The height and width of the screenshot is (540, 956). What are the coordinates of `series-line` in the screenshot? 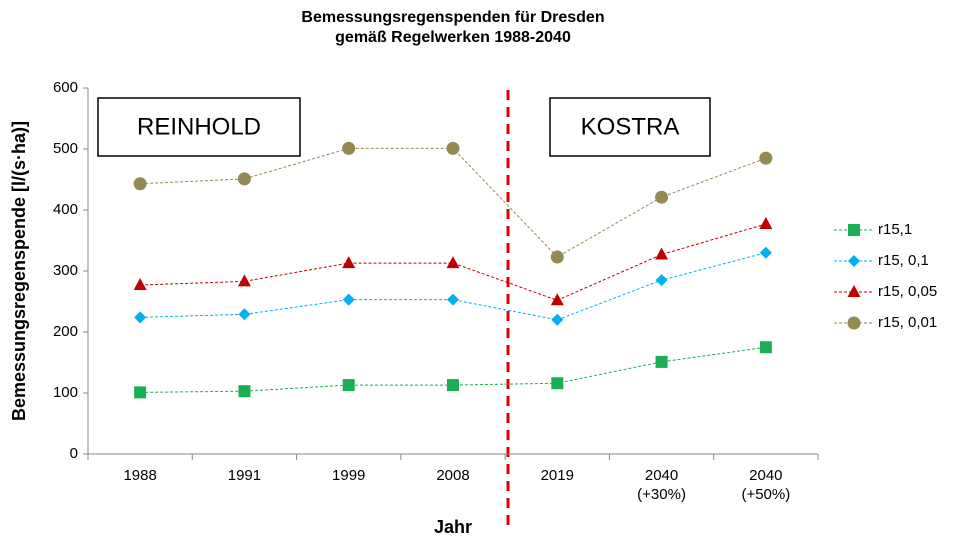 It's located at (453, 202).